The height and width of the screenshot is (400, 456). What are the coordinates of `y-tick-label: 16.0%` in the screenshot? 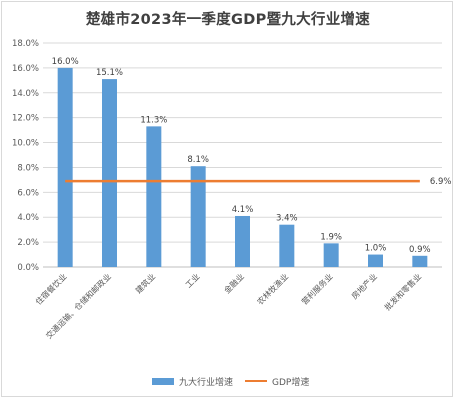 It's located at (25, 69).